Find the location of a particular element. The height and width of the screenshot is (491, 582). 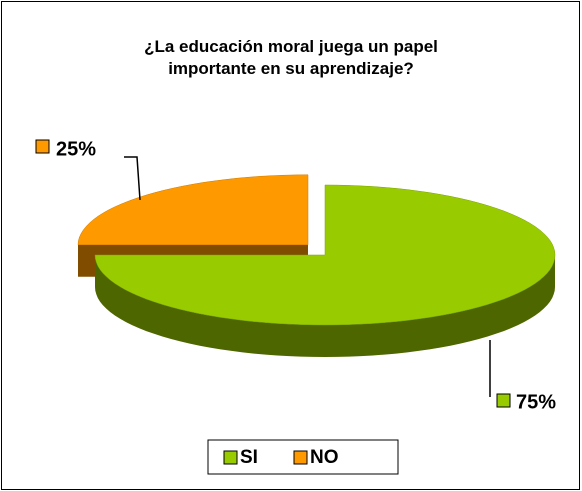

legend-label: NO is located at coordinates (324, 457).